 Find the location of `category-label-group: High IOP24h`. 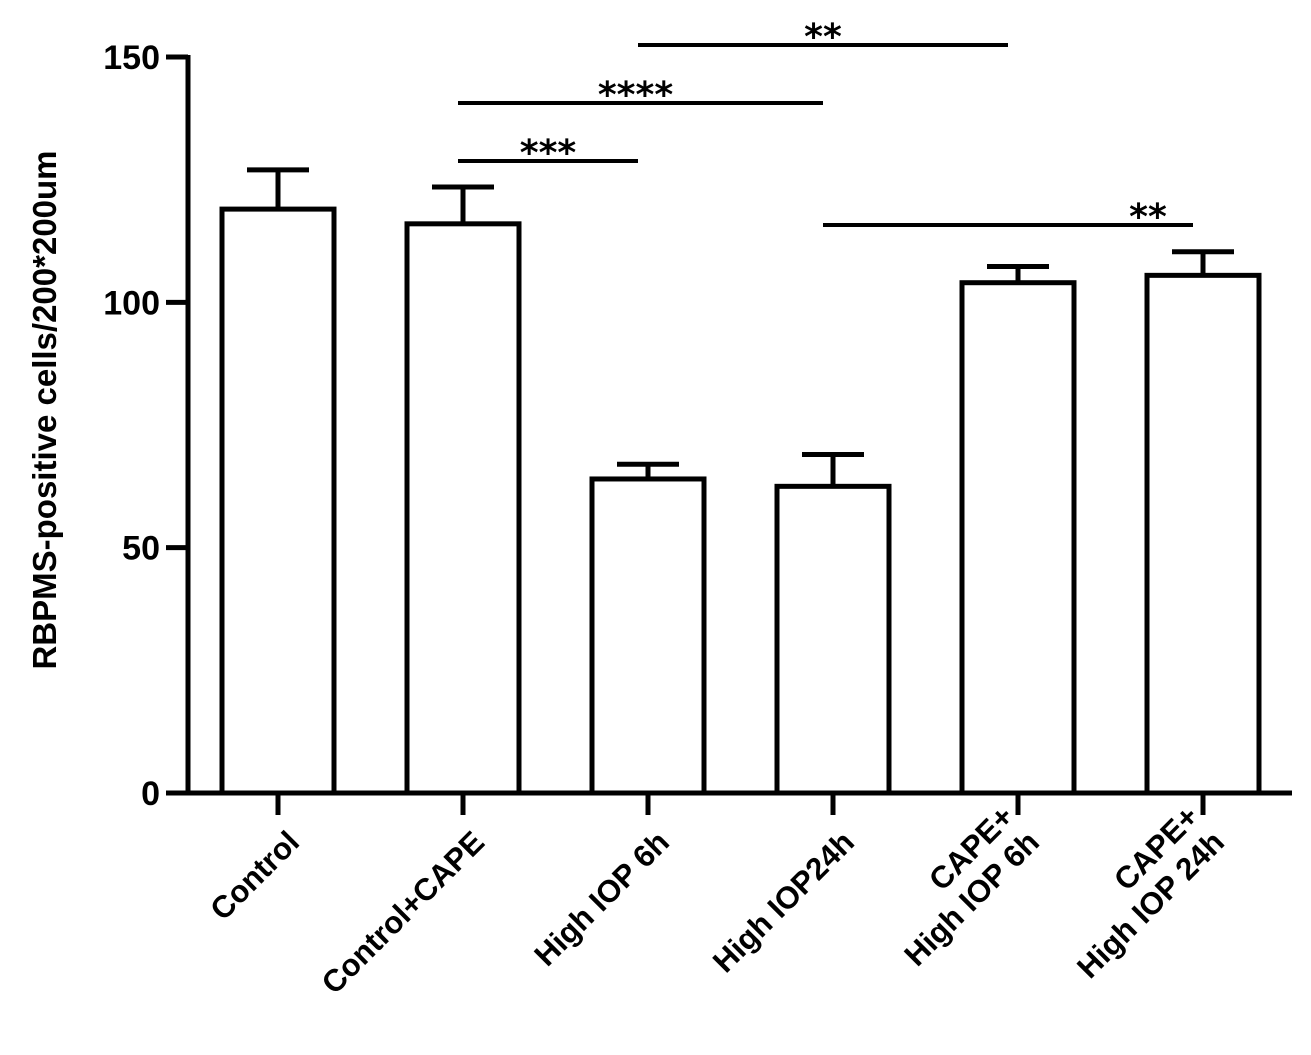

category-label-group: High IOP24h is located at coordinates (783, 901).